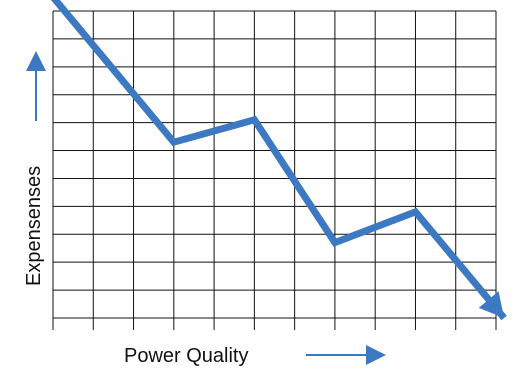 Image resolution: width=513 pixels, height=369 pixels. I want to click on series-arrowhead, so click(491, 304).